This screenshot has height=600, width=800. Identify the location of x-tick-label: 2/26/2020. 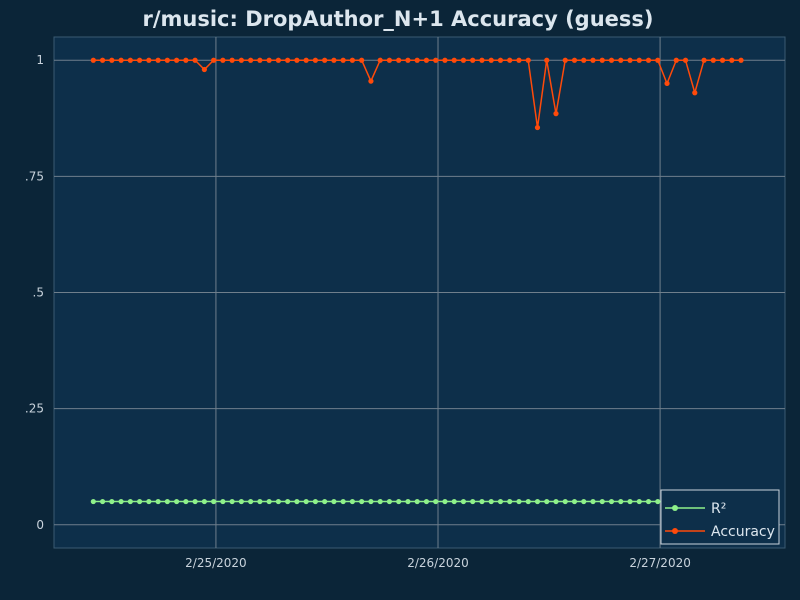
(438, 563).